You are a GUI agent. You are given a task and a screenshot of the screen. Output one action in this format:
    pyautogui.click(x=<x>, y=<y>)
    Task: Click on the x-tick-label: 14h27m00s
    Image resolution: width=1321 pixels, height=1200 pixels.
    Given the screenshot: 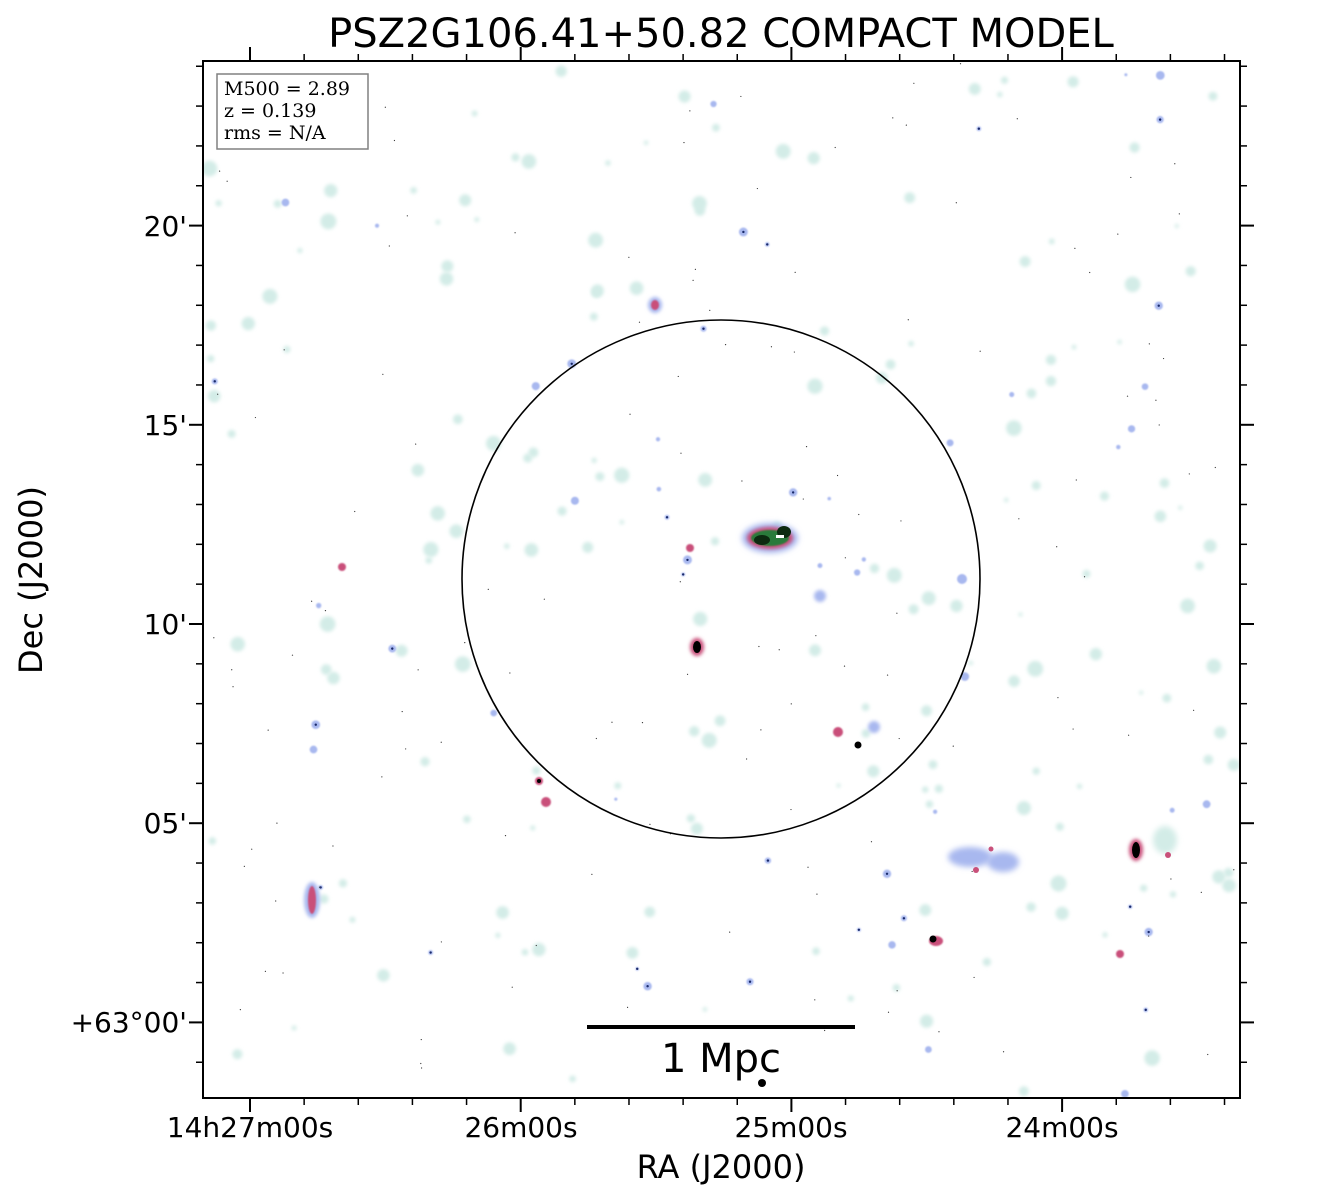 What is the action you would take?
    pyautogui.click(x=250, y=1127)
    